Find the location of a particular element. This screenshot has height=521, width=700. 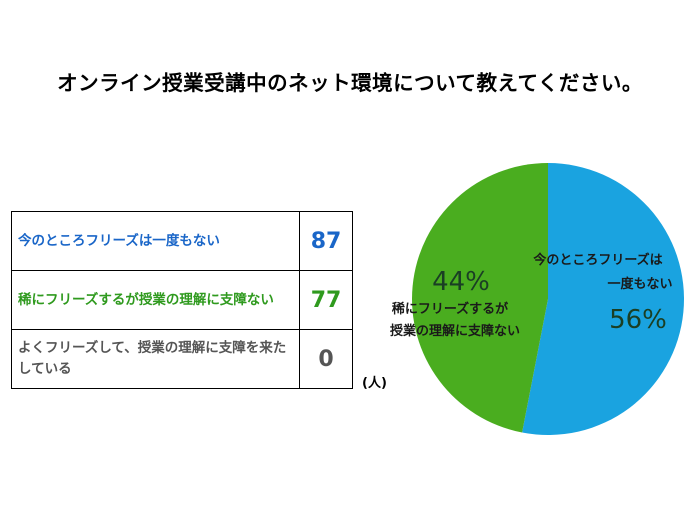

row-label: 今のところフリーズは一度もない is located at coordinates (155, 241).